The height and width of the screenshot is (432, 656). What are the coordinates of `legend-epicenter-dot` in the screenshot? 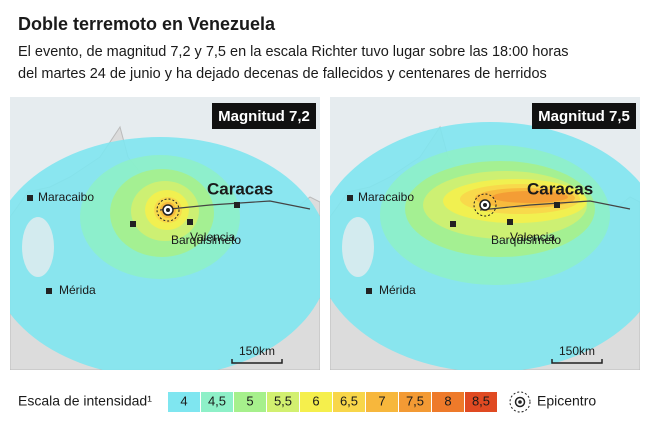 It's located at (520, 402).